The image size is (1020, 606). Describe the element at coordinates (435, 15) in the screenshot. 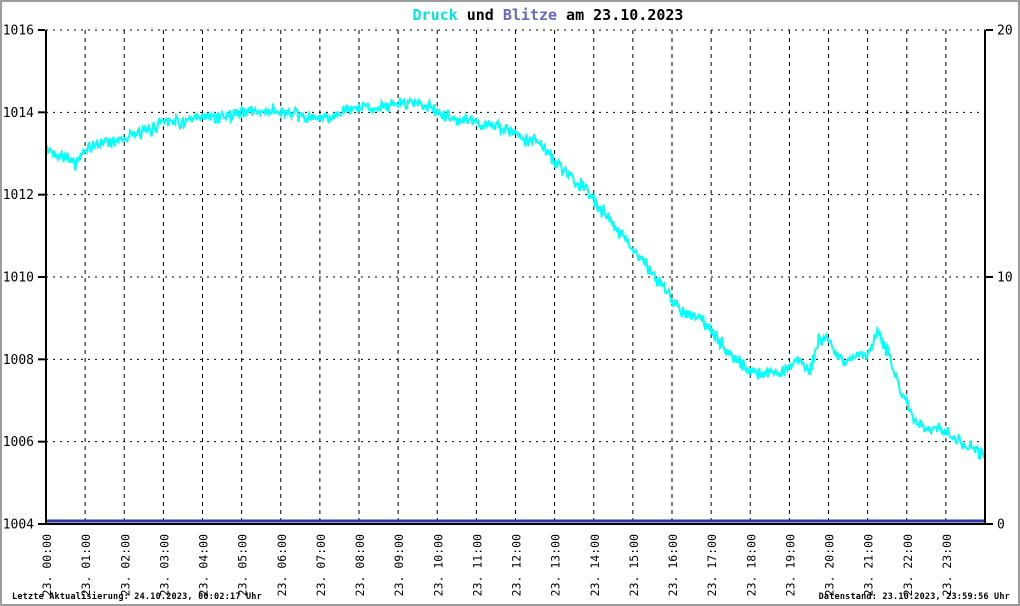

I see `title-series-druck: Druck` at that location.